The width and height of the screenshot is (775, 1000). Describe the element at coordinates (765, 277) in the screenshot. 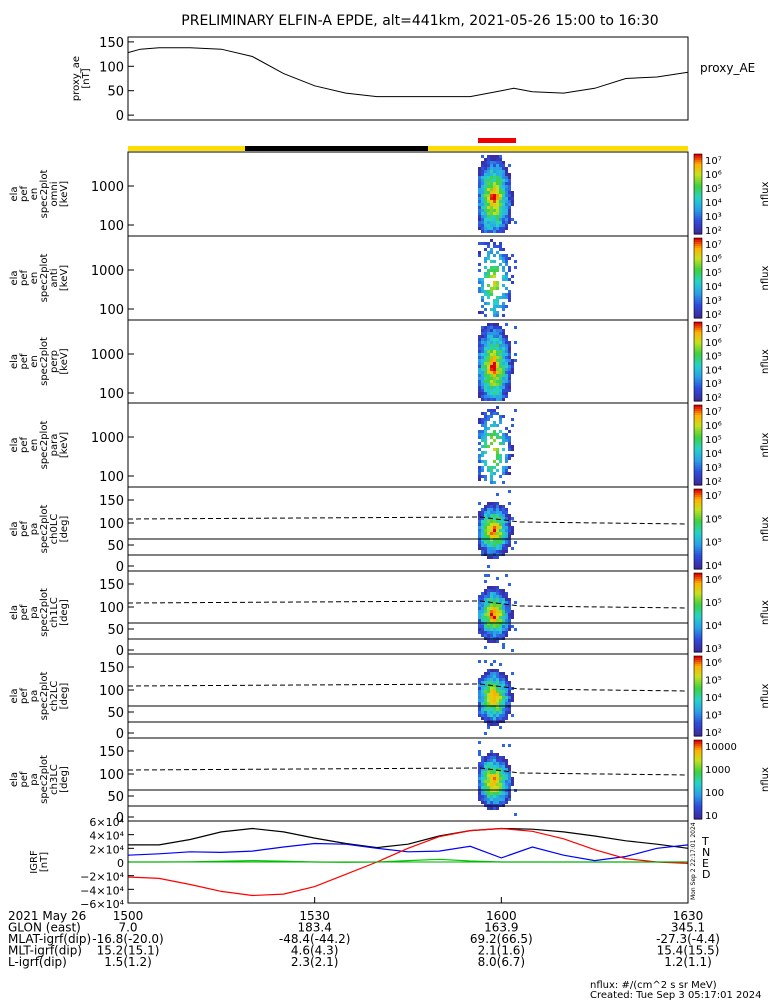

I see `colorbar-label: nflux` at that location.